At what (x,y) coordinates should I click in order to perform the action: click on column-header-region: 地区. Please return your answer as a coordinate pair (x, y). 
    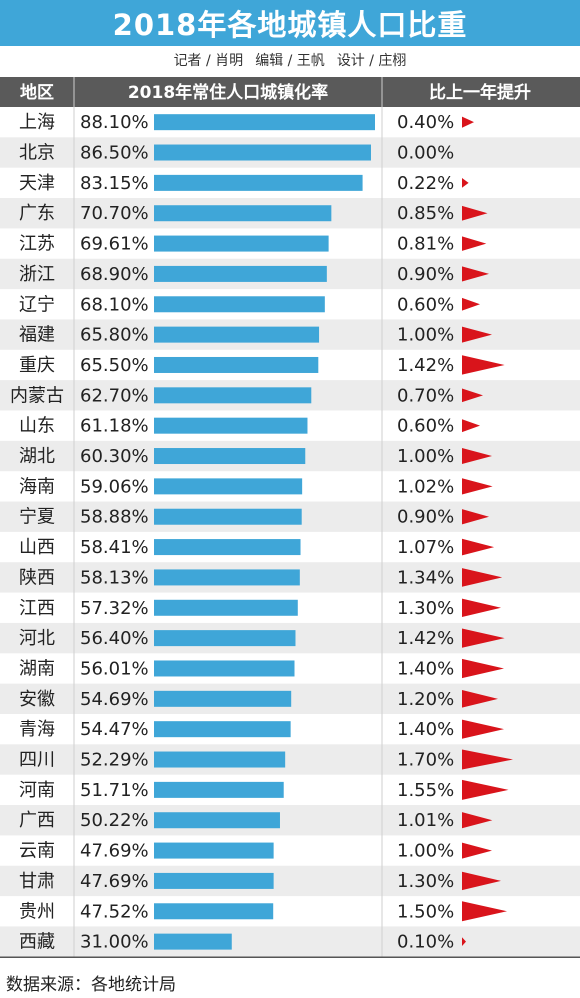
    Looking at the image, I should click on (37, 92).